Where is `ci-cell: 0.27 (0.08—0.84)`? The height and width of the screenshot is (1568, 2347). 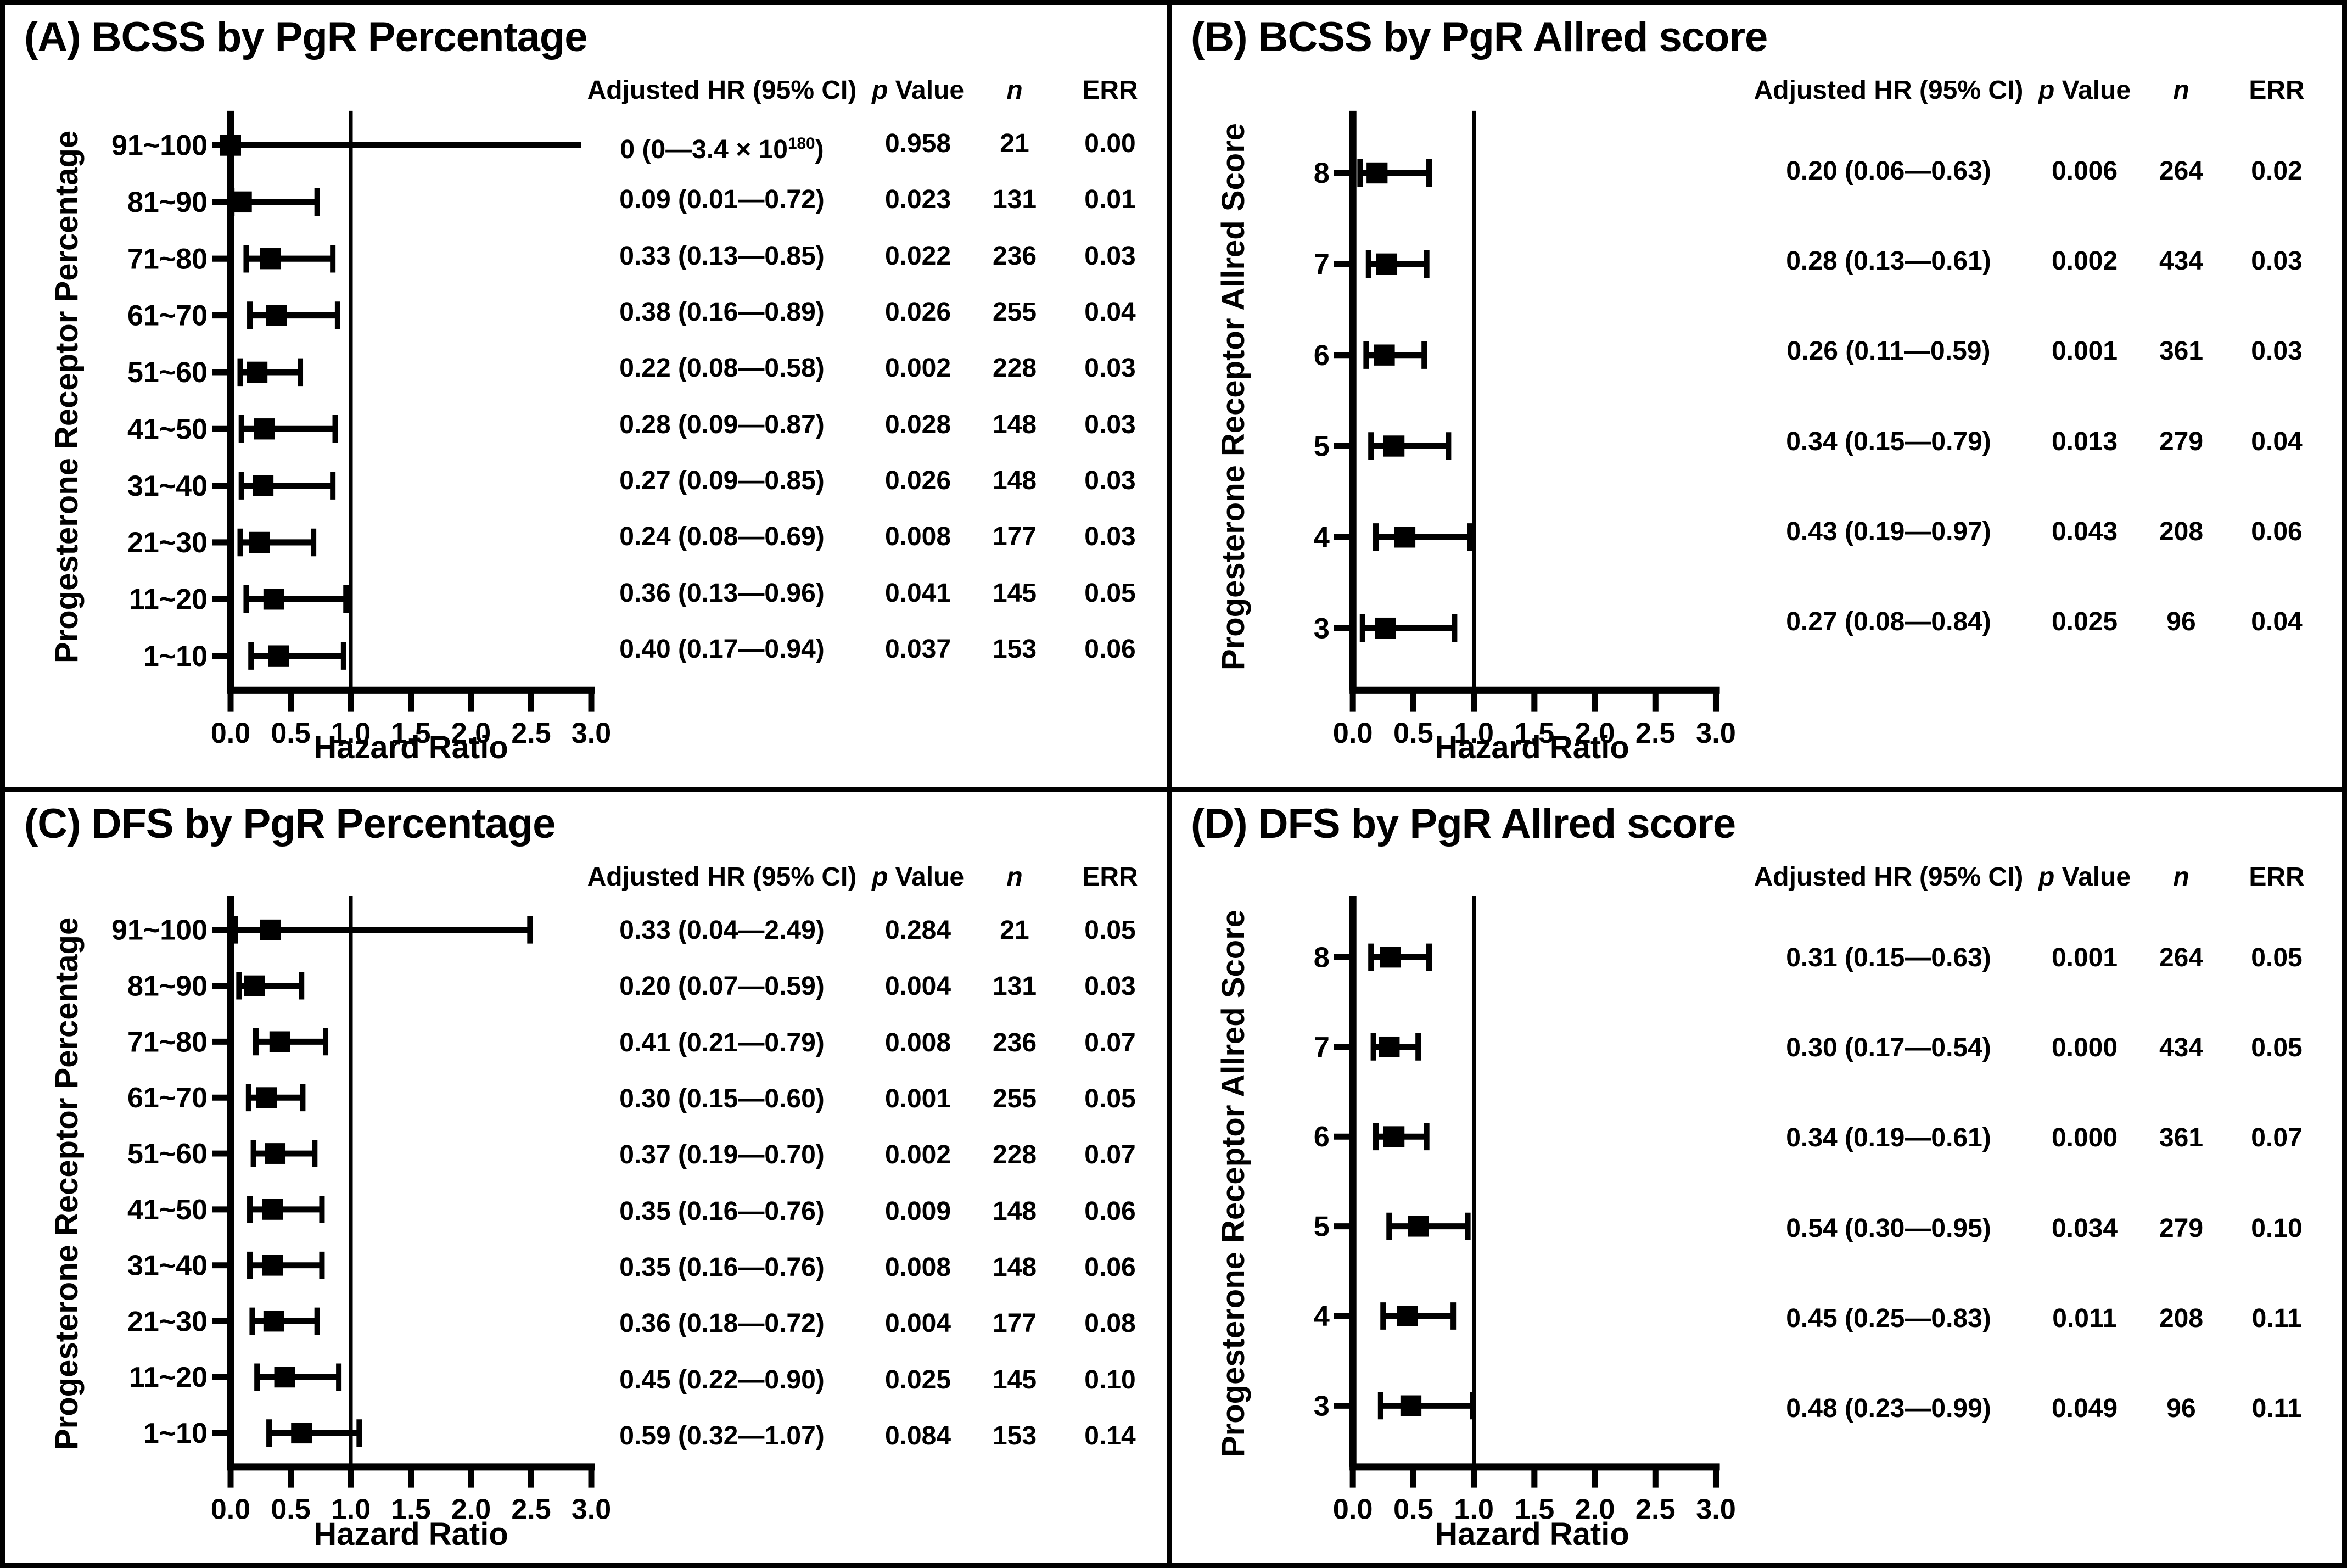
ci-cell: 0.27 (0.08—0.84) is located at coordinates (1888, 621).